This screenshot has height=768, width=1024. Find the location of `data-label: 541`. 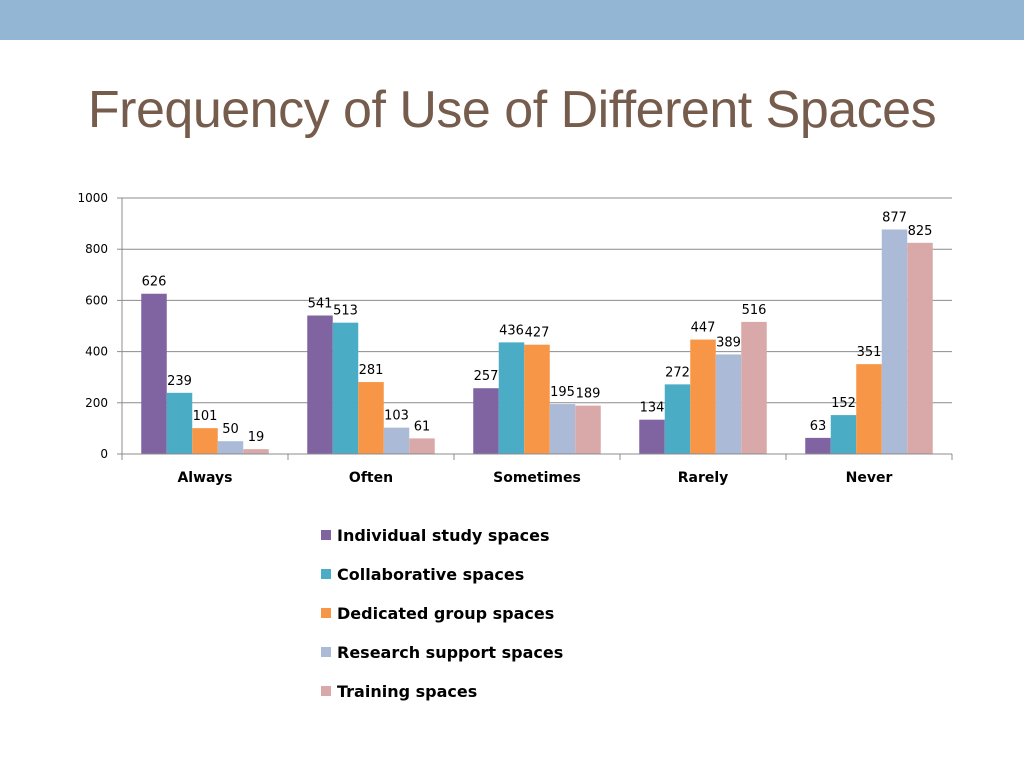

data-label: 541 is located at coordinates (320, 304).